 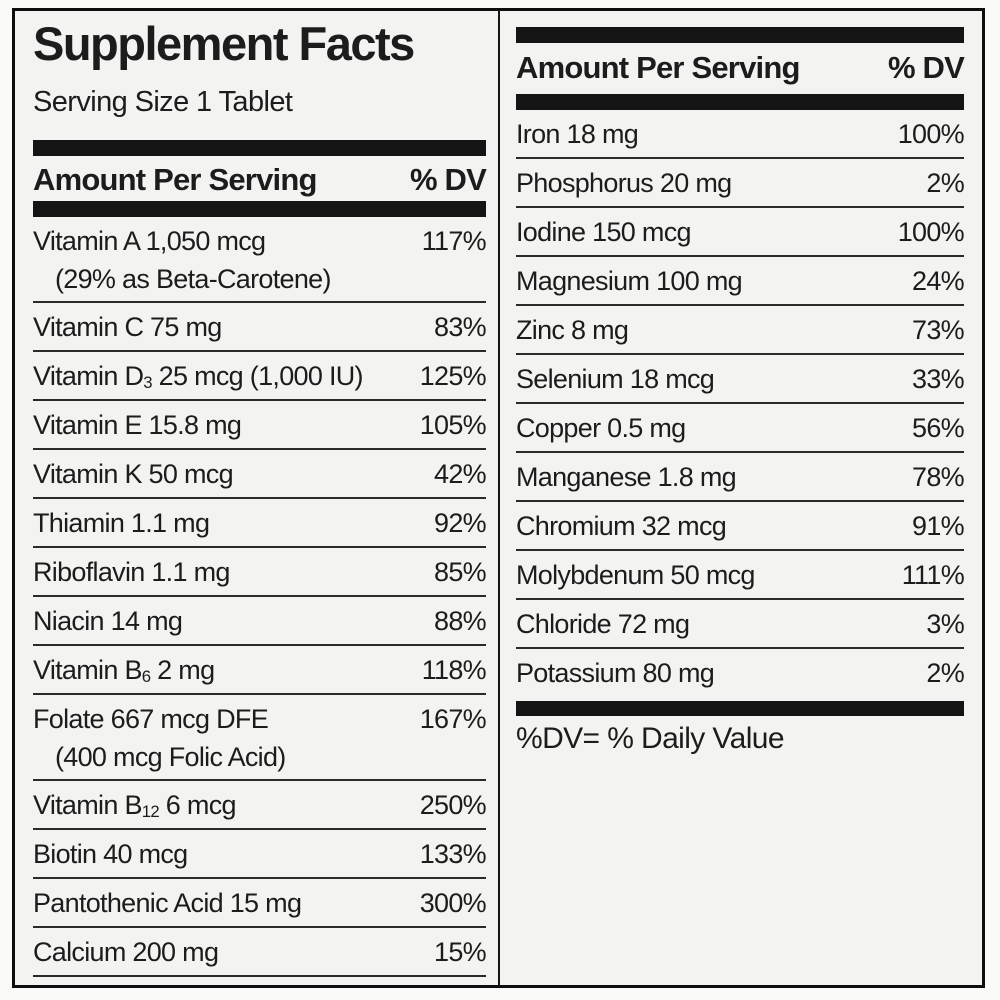 I want to click on nutrient-row-main: Biotin 40 mcg 133%, so click(x=260, y=854).